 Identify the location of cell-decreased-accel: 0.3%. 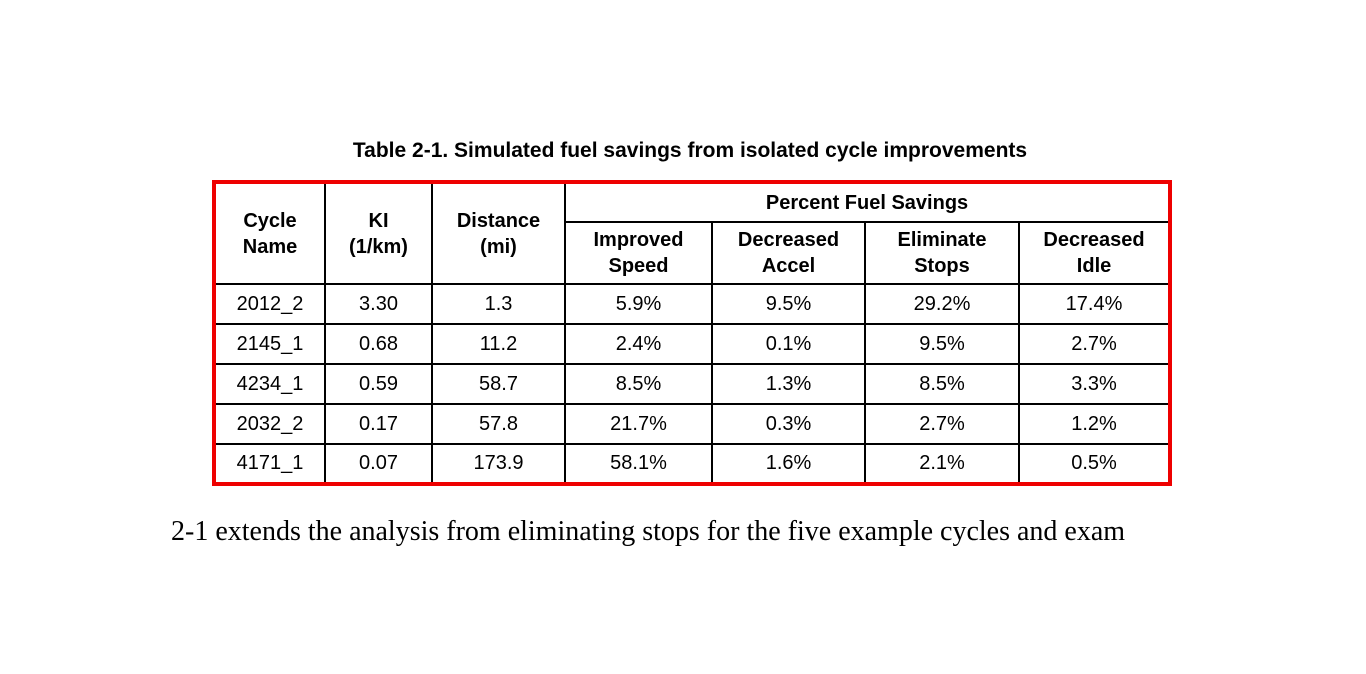
(788, 424).